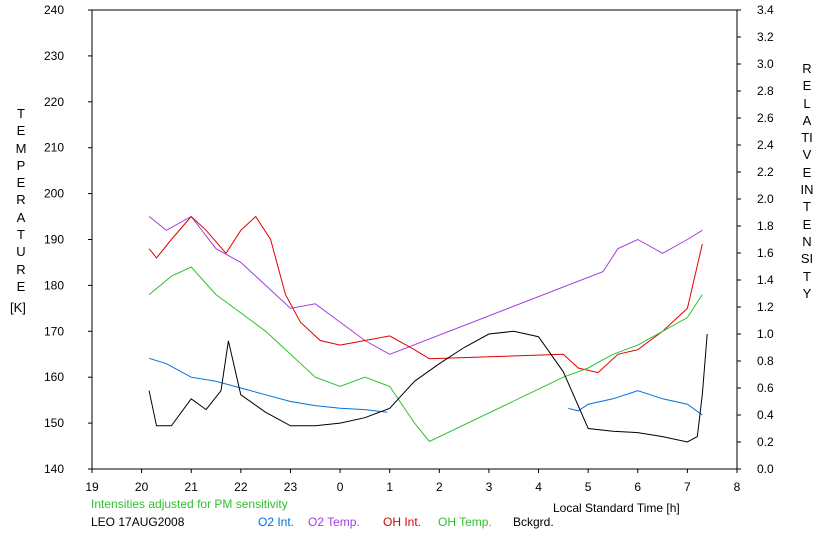 Image resolution: width=828 pixels, height=535 pixels. Describe the element at coordinates (276, 522) in the screenshot. I see `legend-entry: O2 Int.` at that location.